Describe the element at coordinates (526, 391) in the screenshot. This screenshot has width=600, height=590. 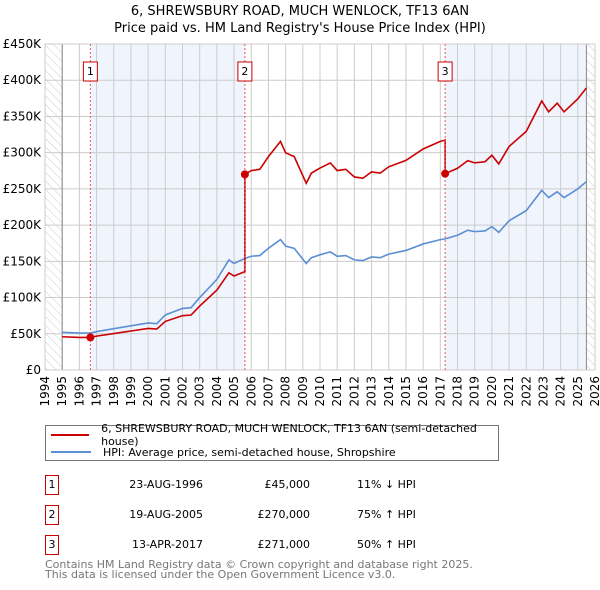
I see `x-tick-label: 2022` at that location.